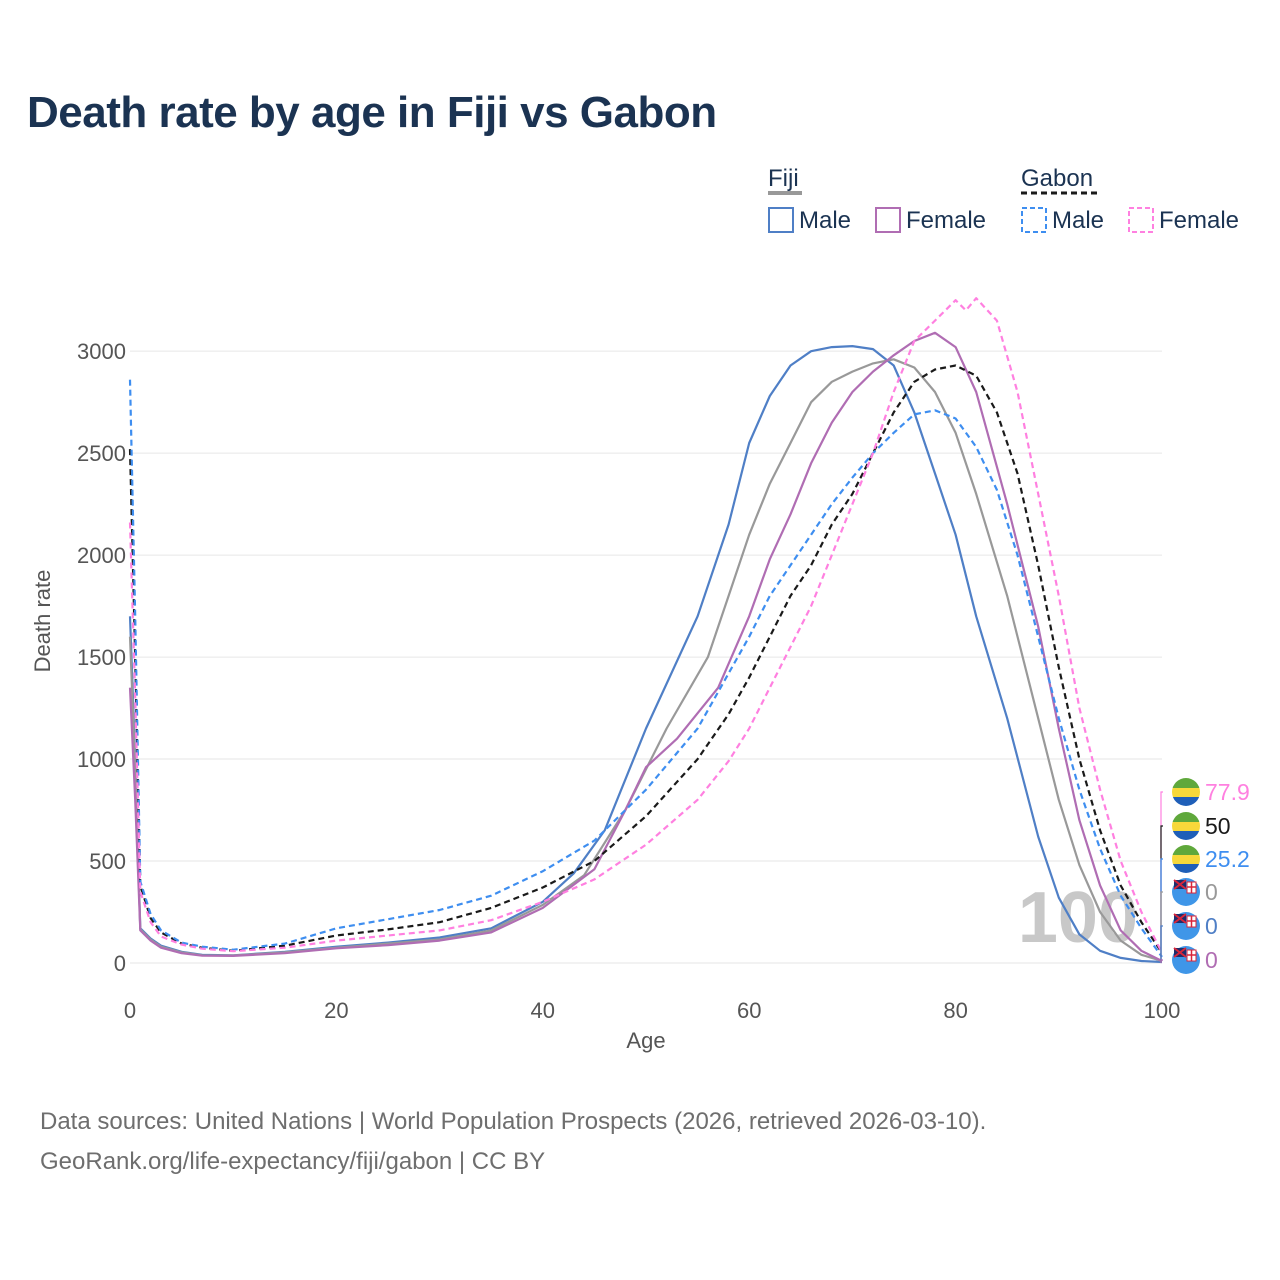 This screenshot has height=1280, width=1280. Describe the element at coordinates (1078, 918) in the screenshot. I see `year-watermark: 100` at that location.